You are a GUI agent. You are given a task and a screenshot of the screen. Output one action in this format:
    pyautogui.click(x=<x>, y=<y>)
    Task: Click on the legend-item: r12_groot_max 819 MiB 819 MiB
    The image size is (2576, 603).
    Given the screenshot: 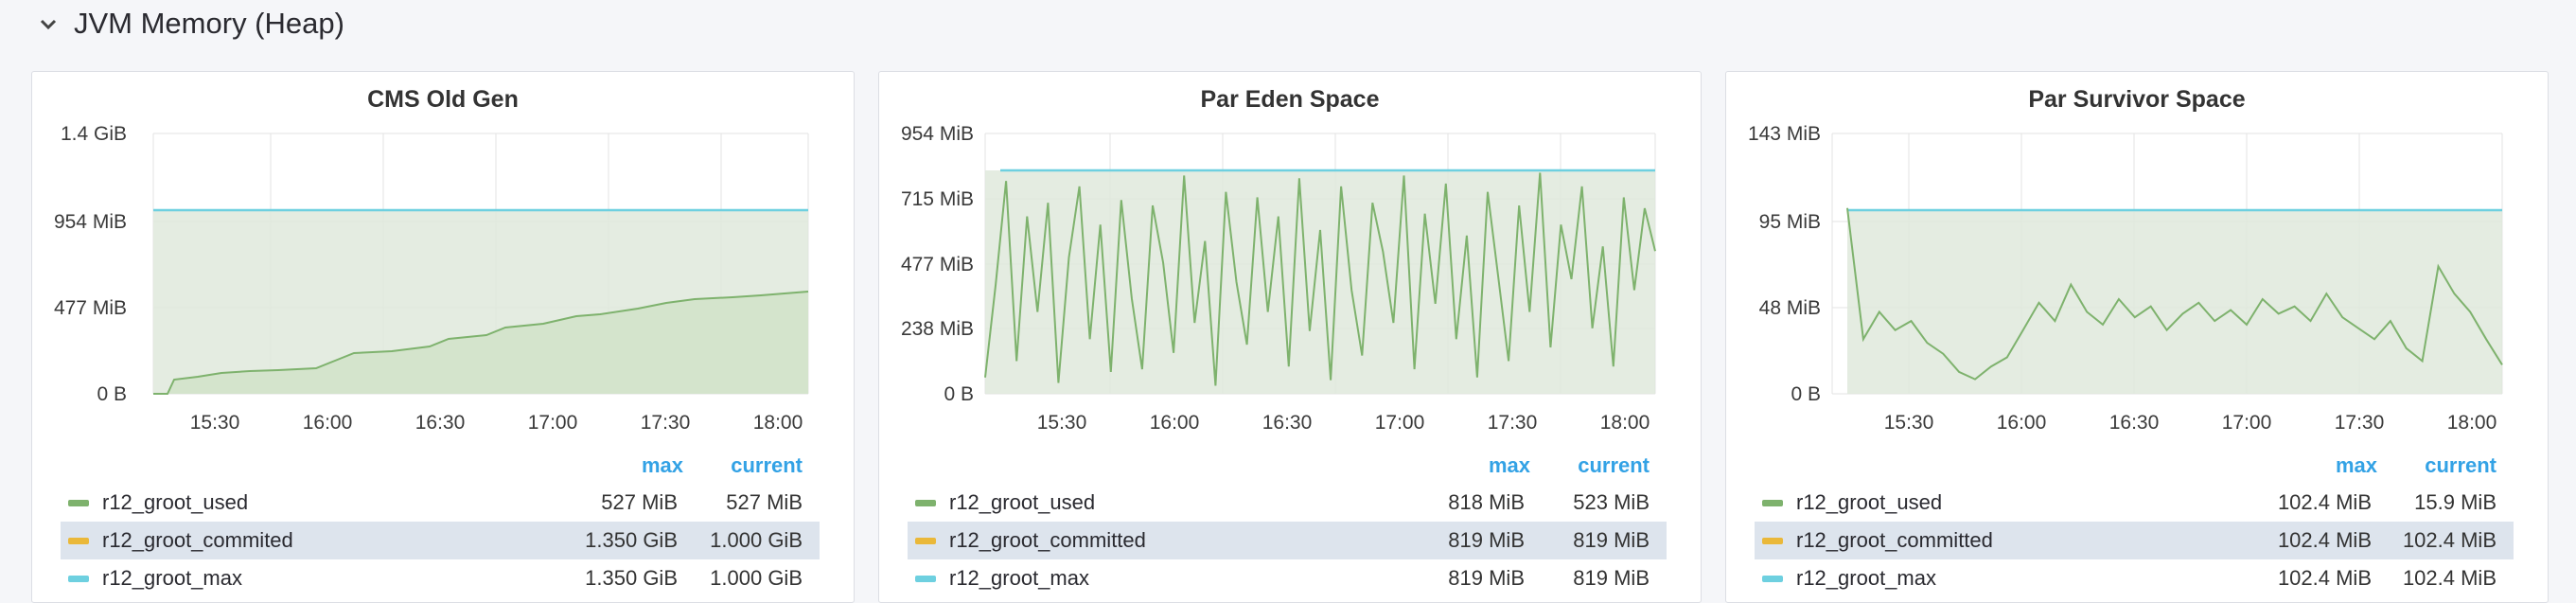 What is the action you would take?
    pyautogui.click(x=1287, y=578)
    